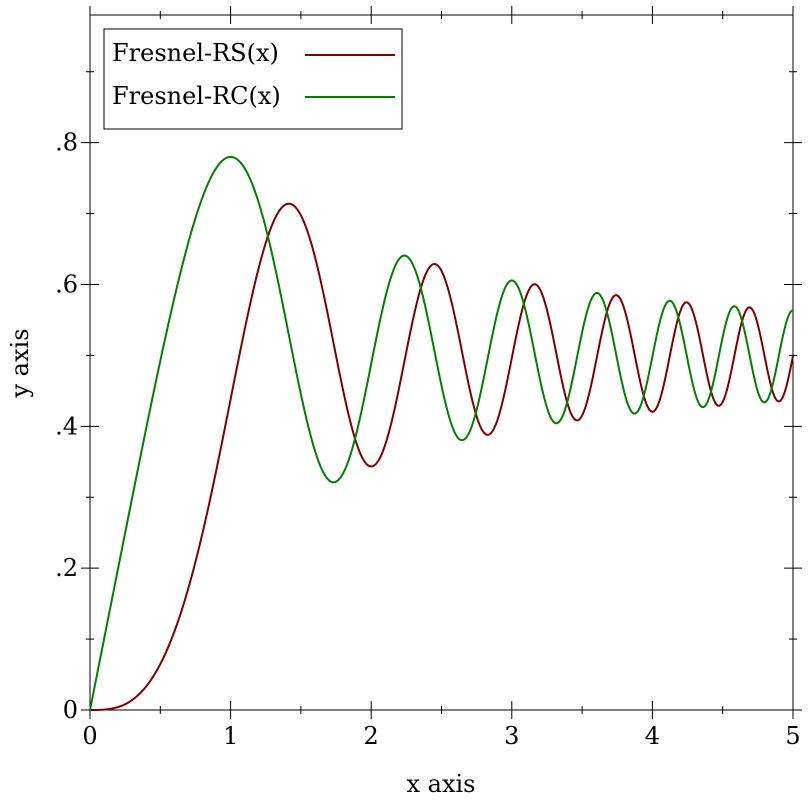 Image resolution: width=812 pixels, height=812 pixels. What do you see at coordinates (66, 284) in the screenshot?
I see `y-tick-label: .6` at bounding box center [66, 284].